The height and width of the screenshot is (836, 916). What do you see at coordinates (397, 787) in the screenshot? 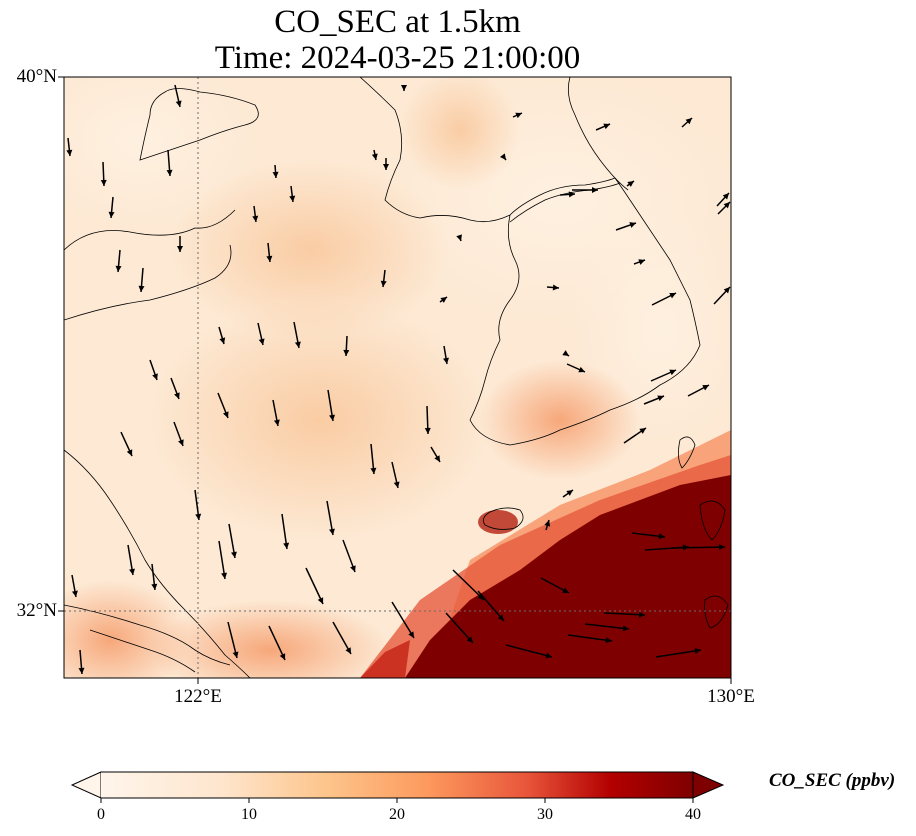
I see `colorbar` at bounding box center [397, 787].